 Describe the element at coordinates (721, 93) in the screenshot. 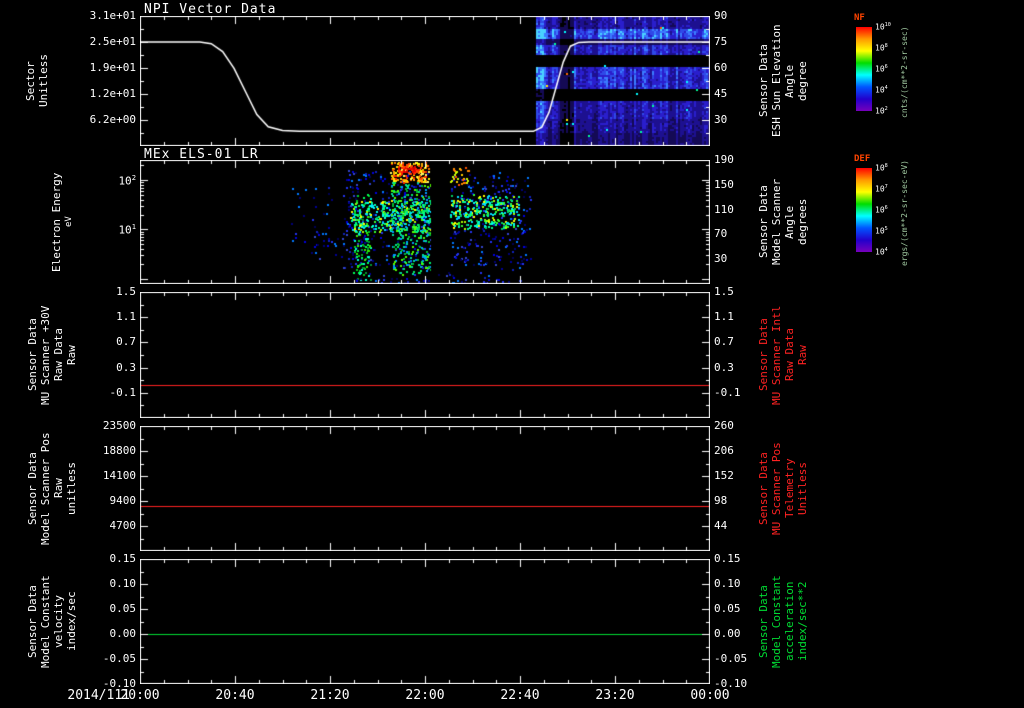

I see `y-tick-label-right: 45` at that location.